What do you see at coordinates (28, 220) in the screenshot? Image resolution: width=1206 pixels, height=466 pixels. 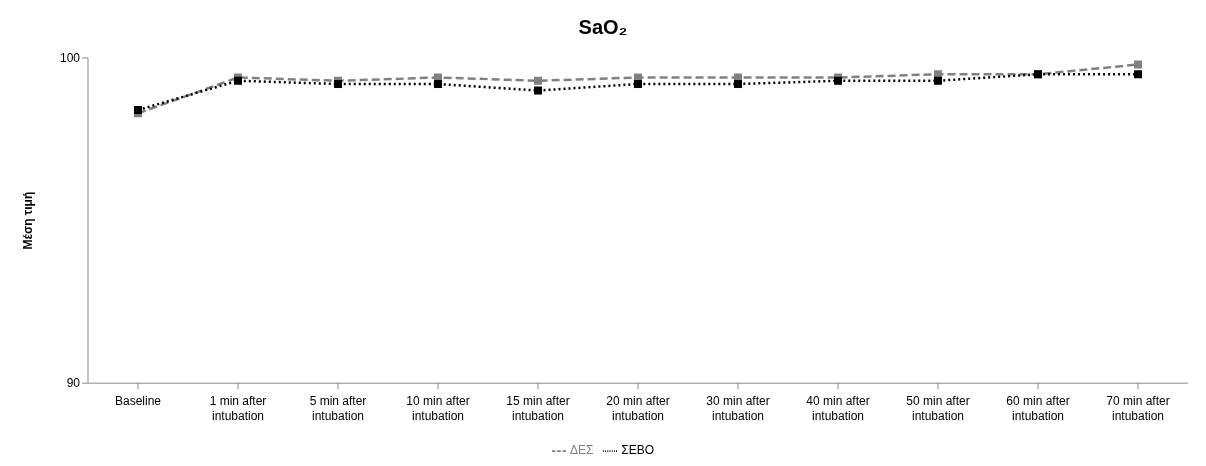 I see `y-axis-title: Μέση τιμή` at bounding box center [28, 220].